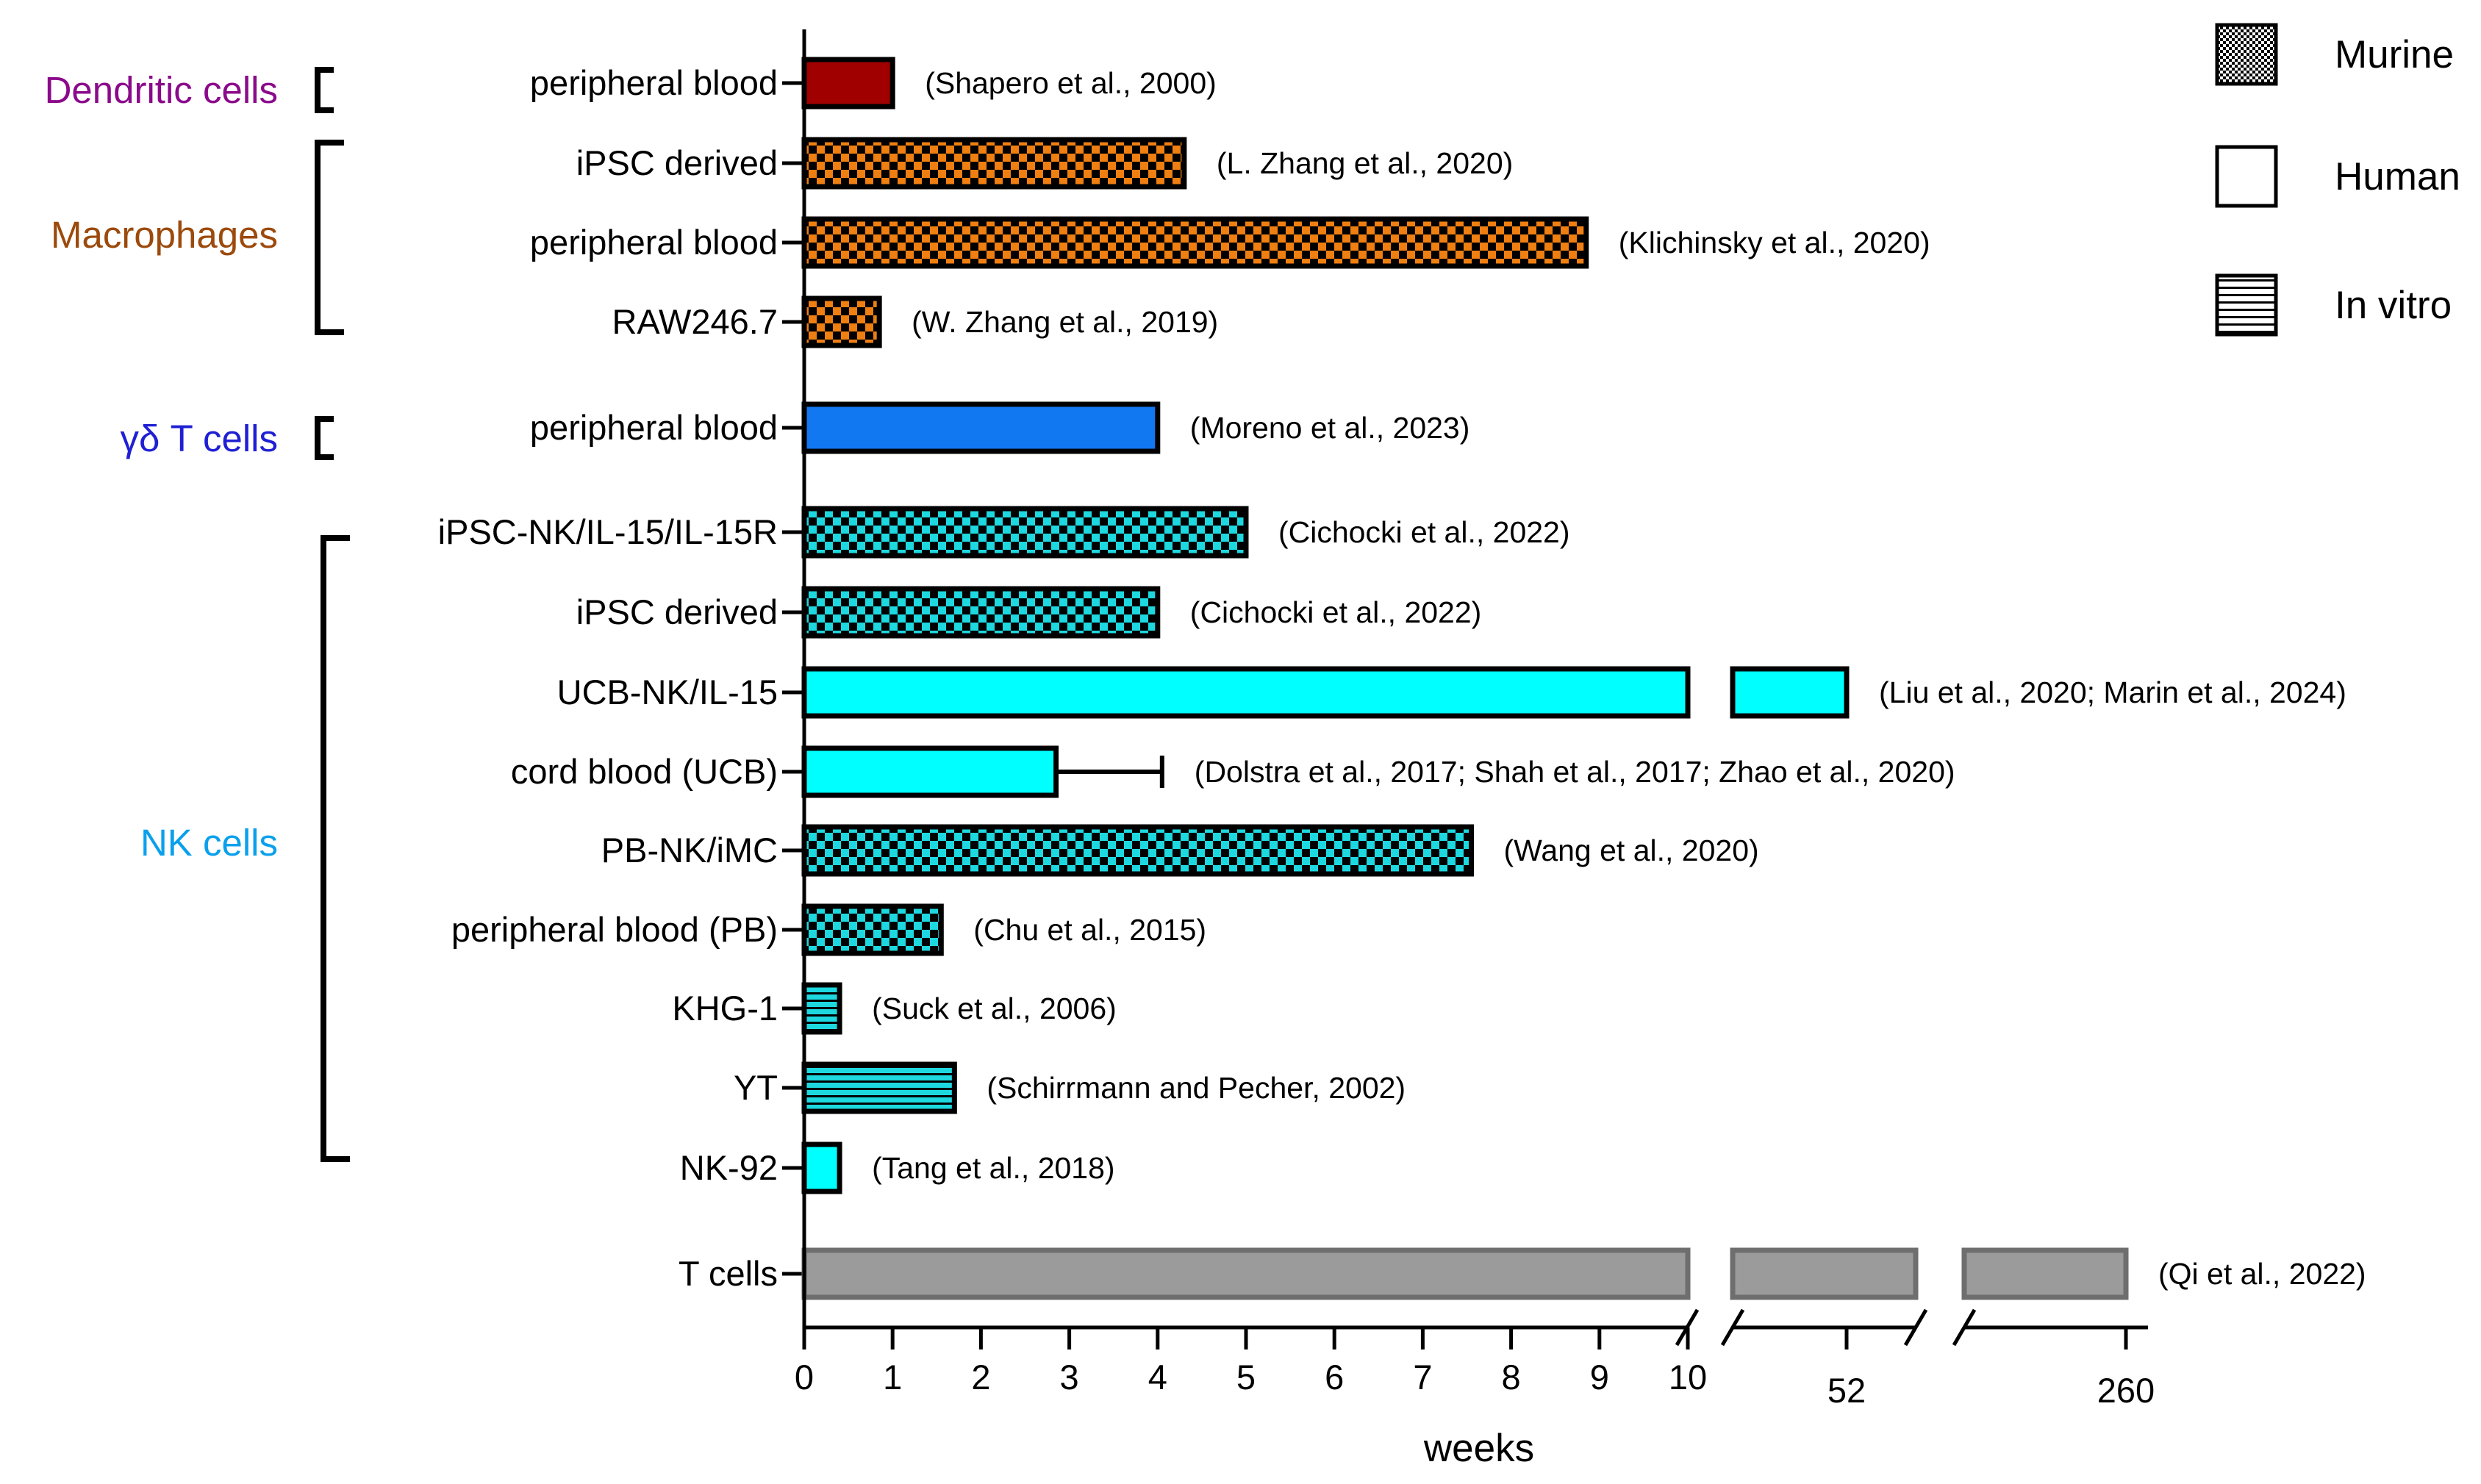  I want to click on category-label: UCB-NK/IL-15, so click(667, 692).